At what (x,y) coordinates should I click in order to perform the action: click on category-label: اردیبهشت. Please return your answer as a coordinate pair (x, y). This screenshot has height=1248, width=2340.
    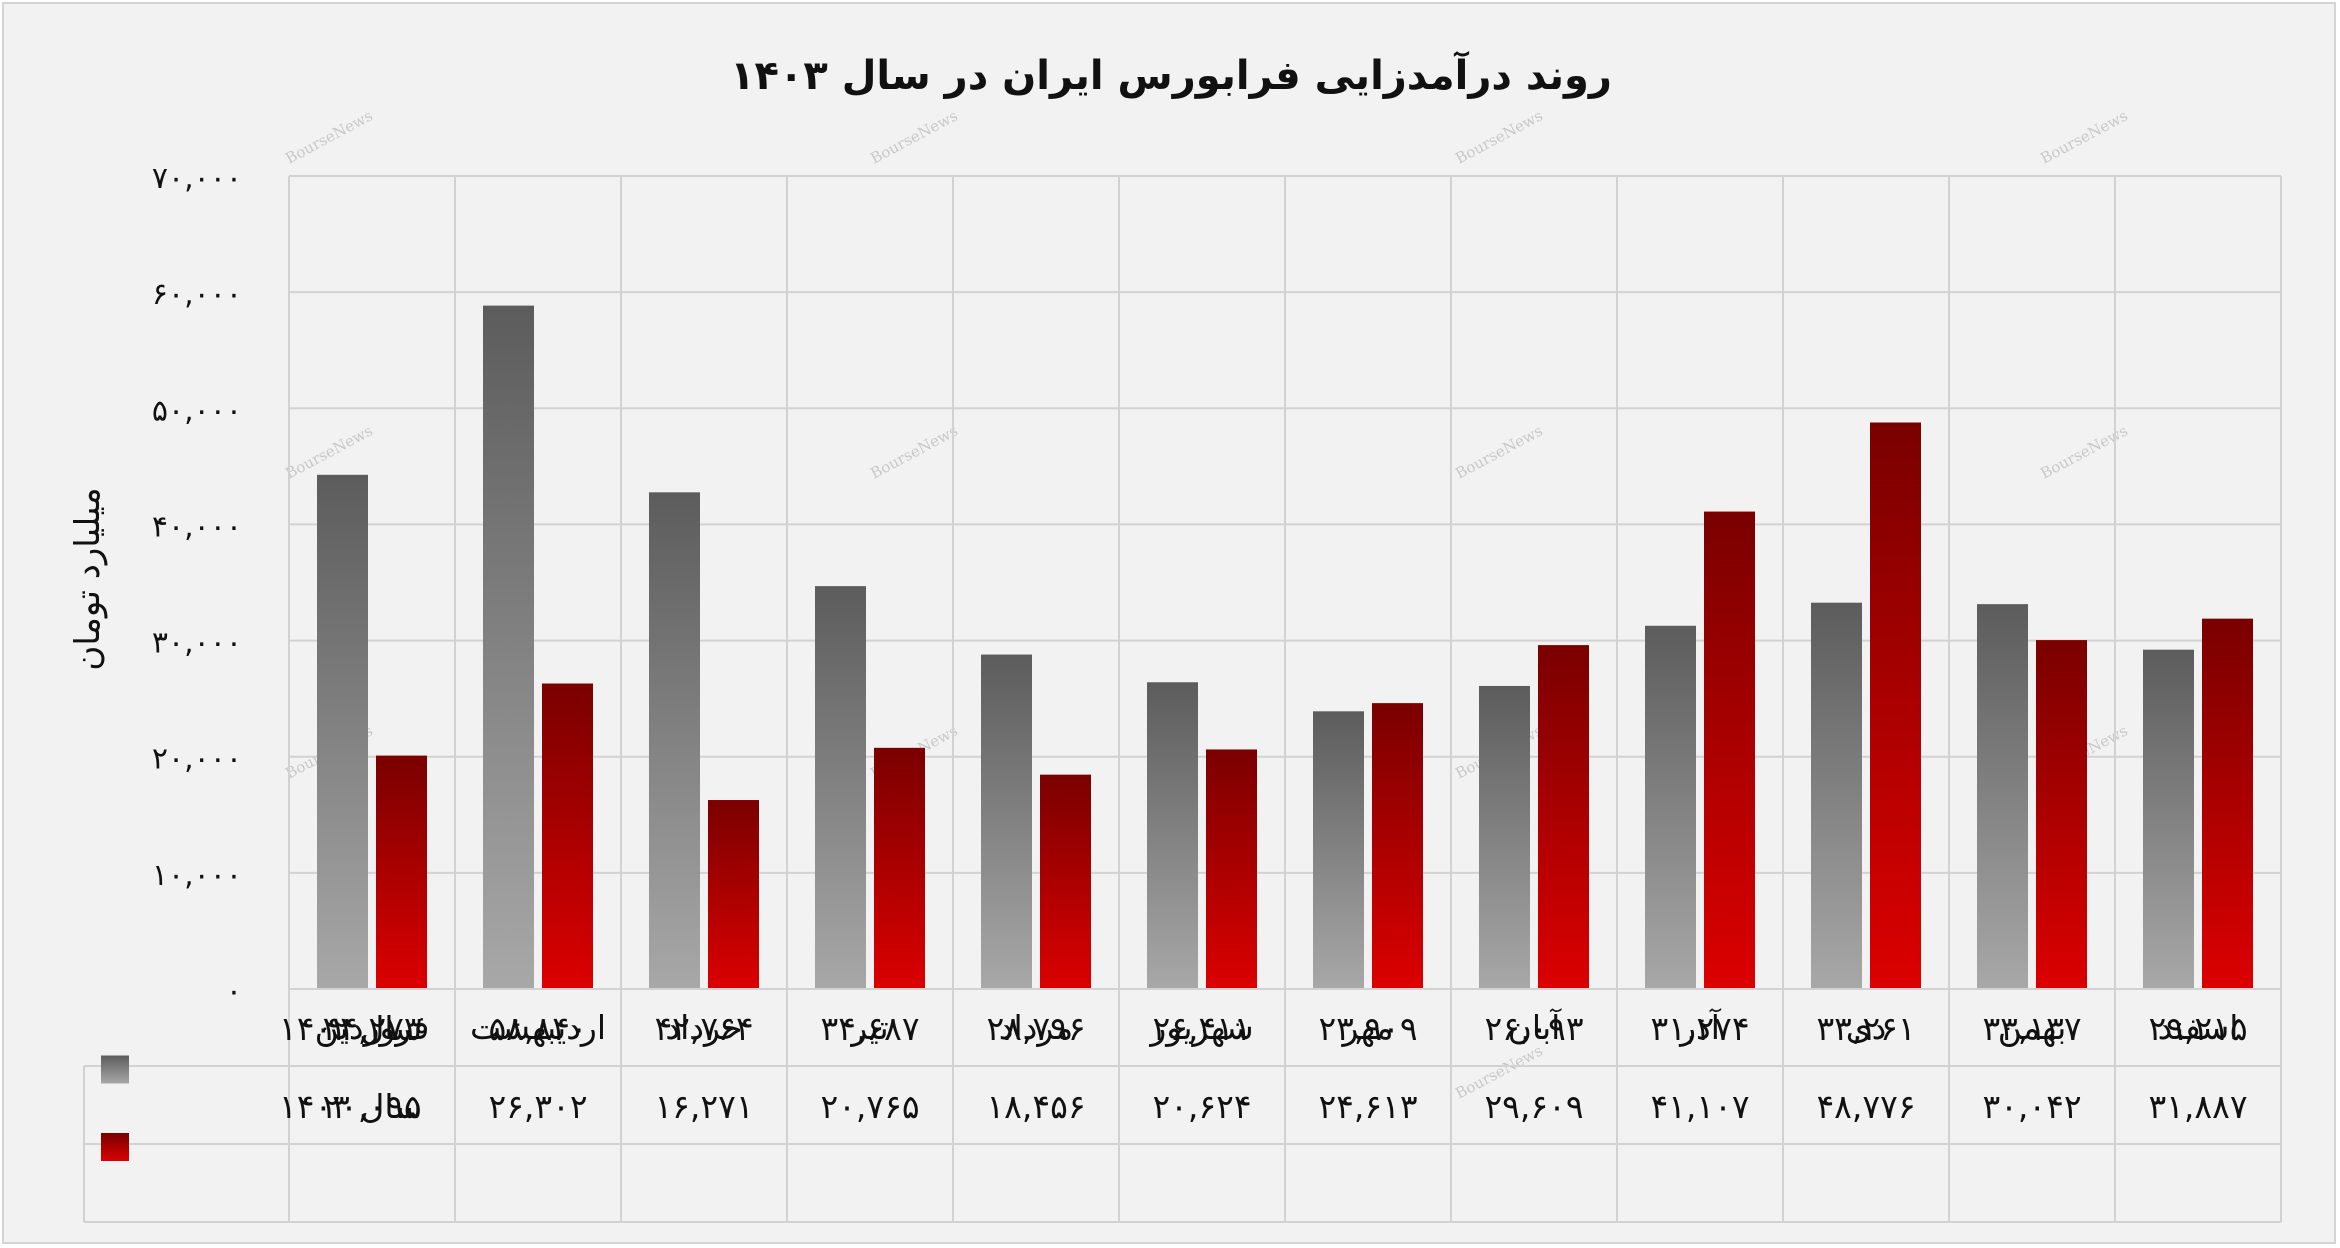
    Looking at the image, I should click on (538, 1027).